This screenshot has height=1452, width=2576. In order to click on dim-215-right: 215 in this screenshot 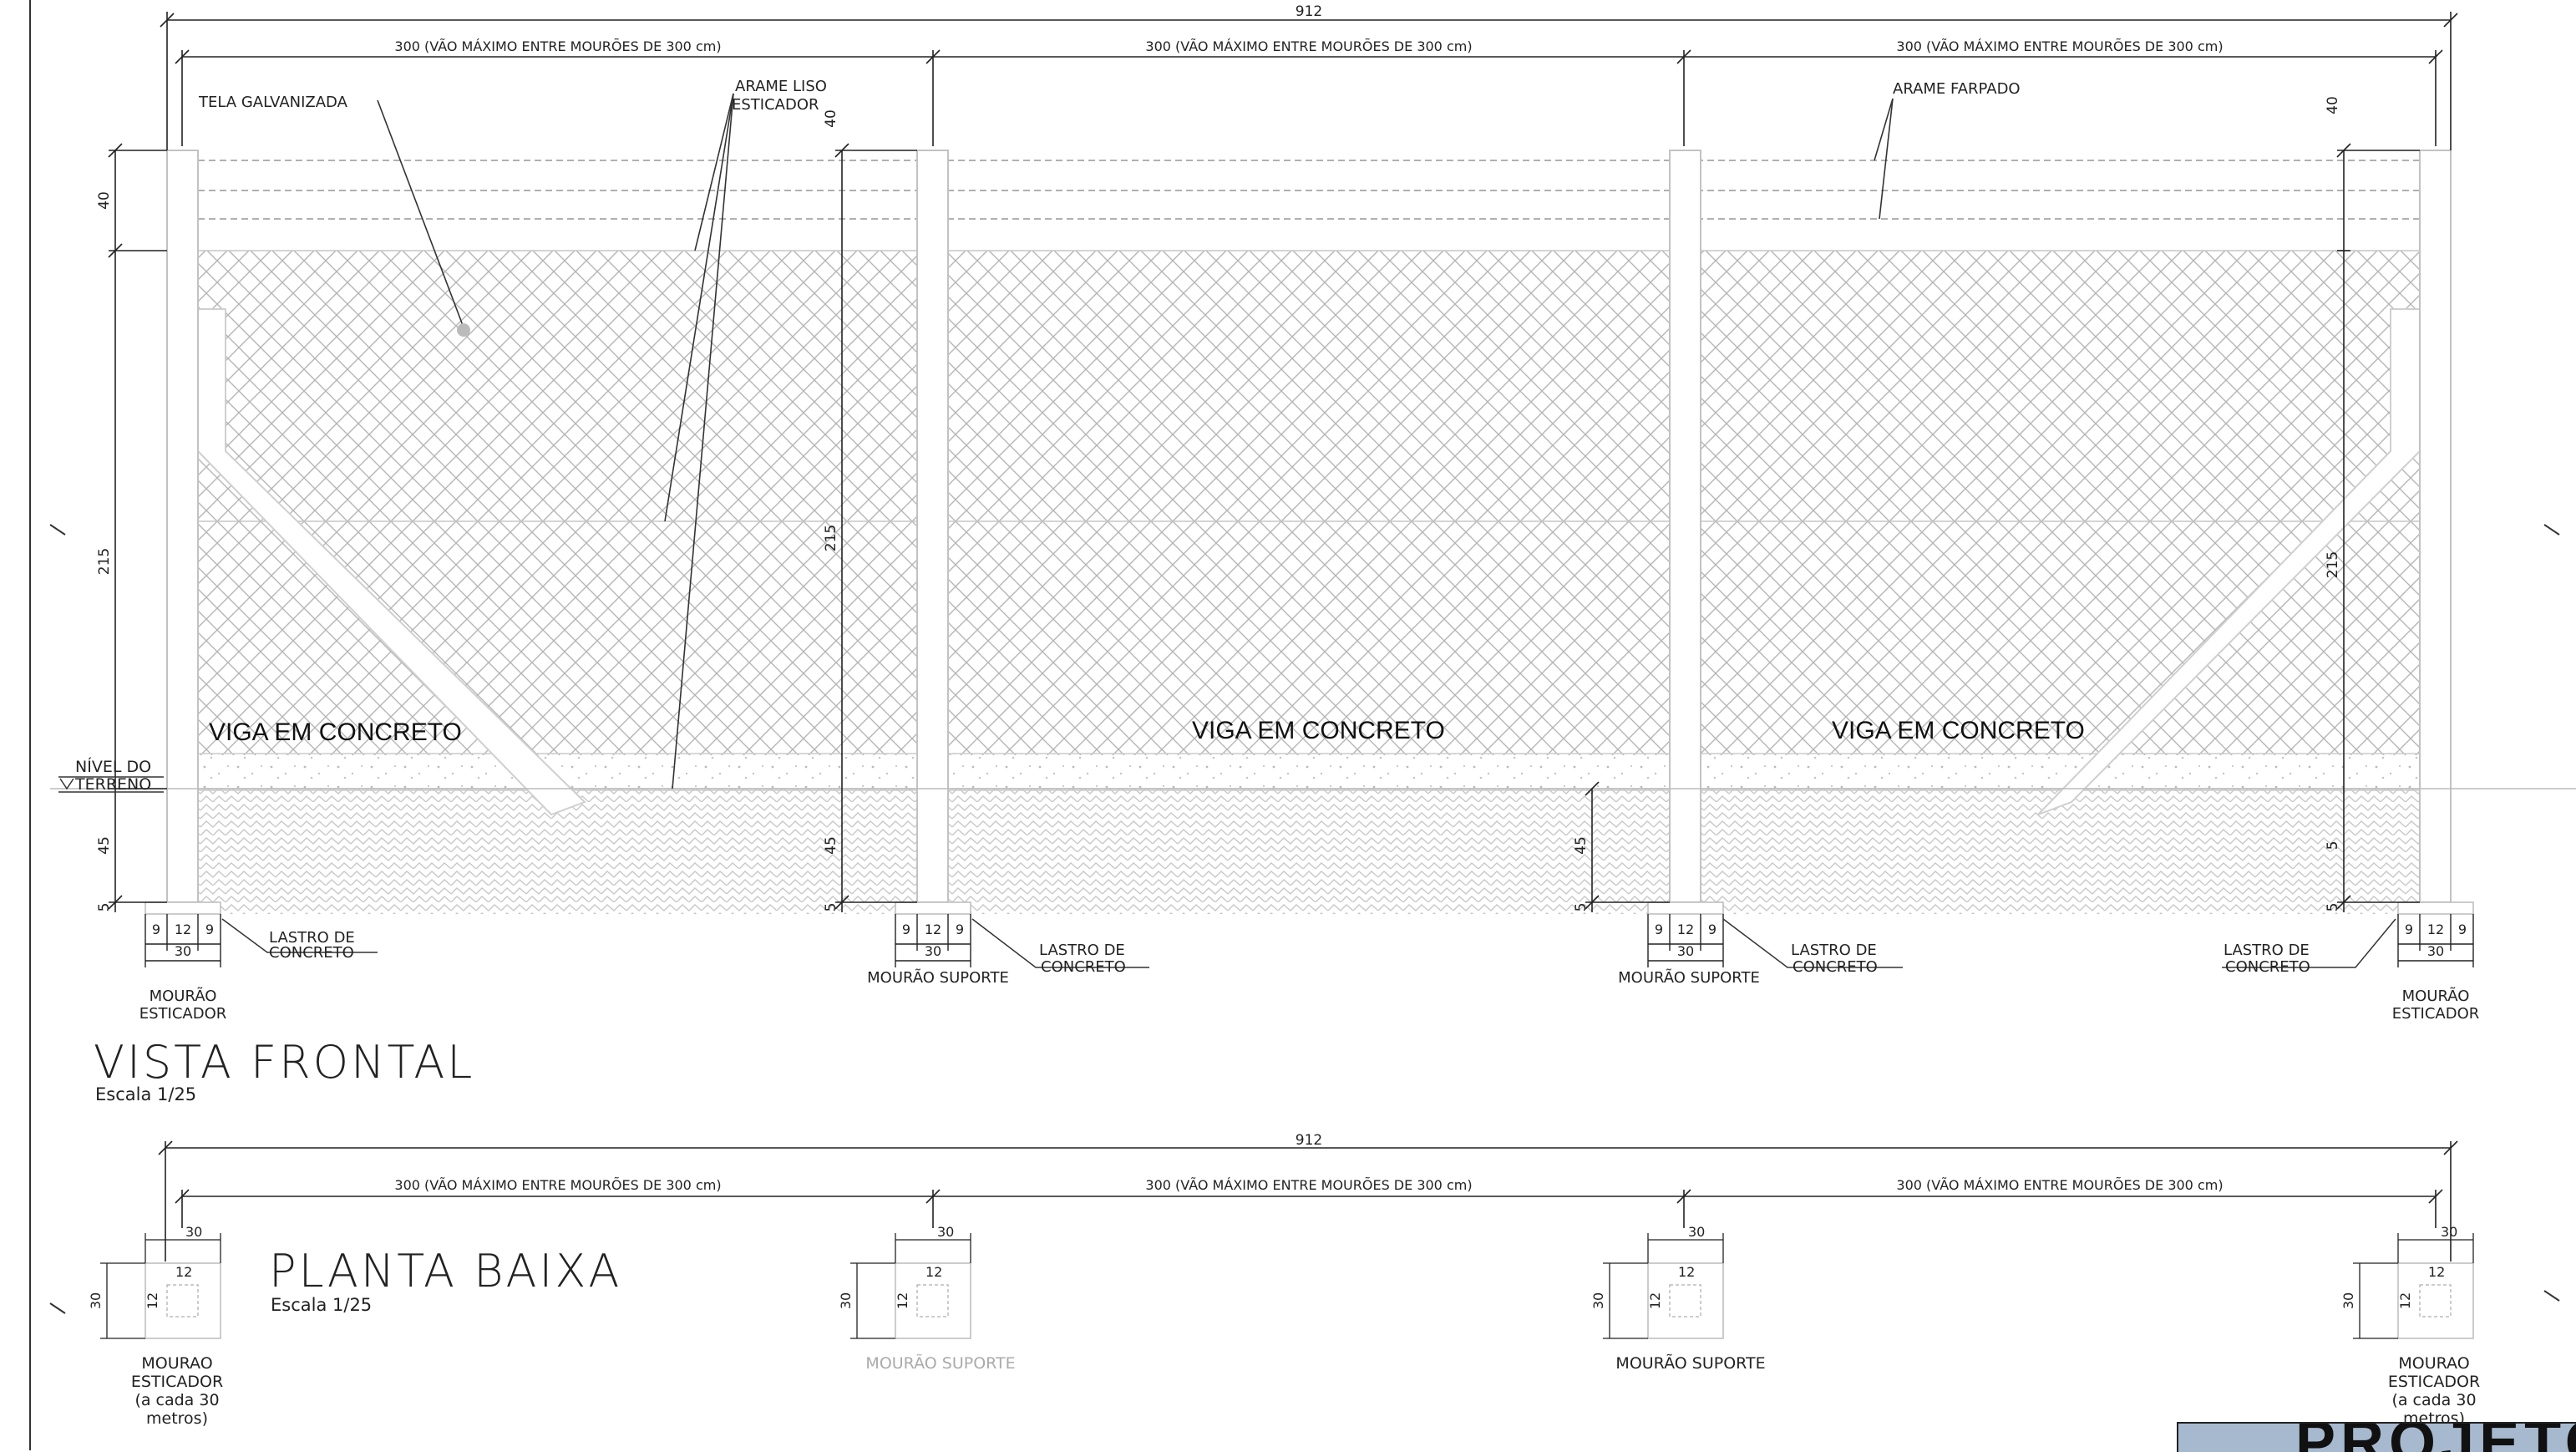, I will do `click(2333, 564)`.